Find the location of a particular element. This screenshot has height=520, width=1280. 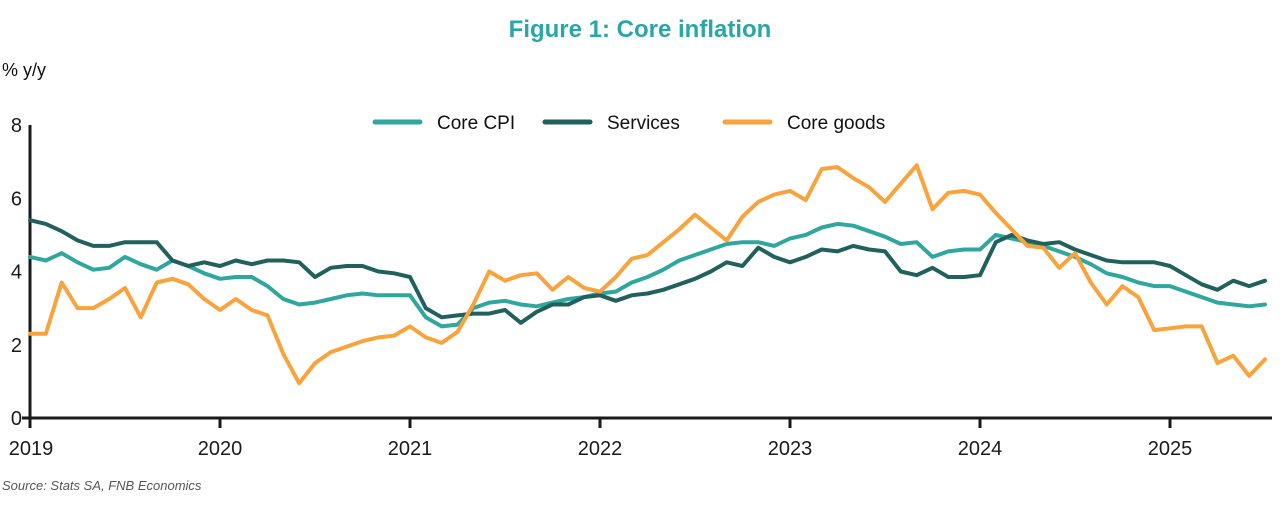

y-tick-label: 4 is located at coordinates (16, 273).